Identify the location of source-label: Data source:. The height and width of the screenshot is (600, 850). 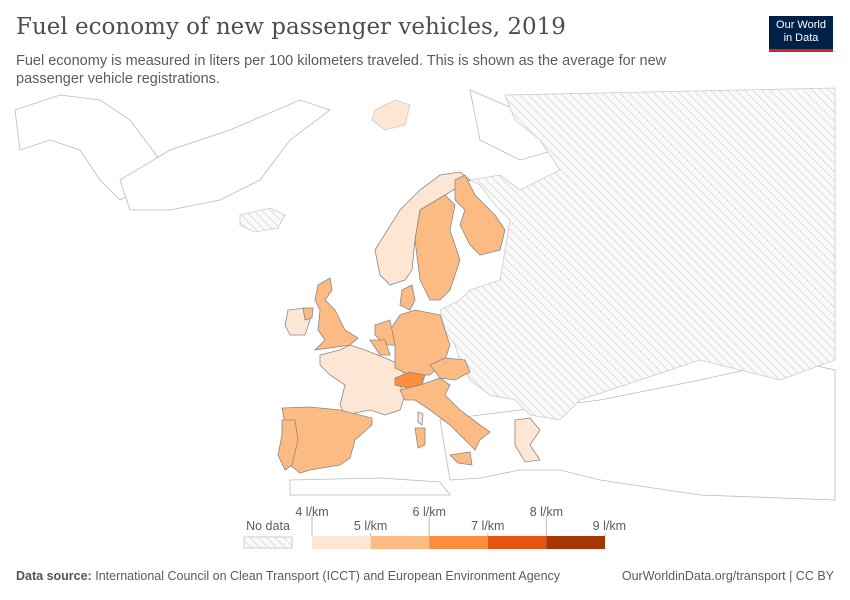
(54, 576).